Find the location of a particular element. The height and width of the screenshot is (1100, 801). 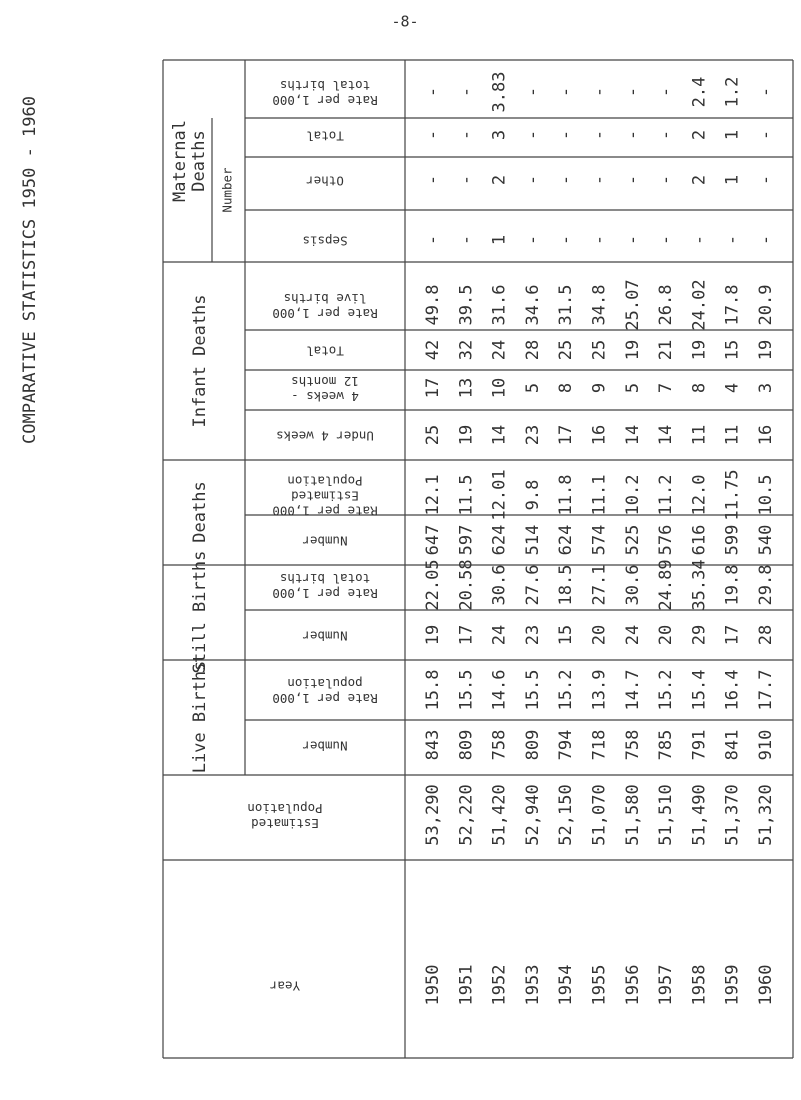

group-label: Deaths is located at coordinates (199, 160).